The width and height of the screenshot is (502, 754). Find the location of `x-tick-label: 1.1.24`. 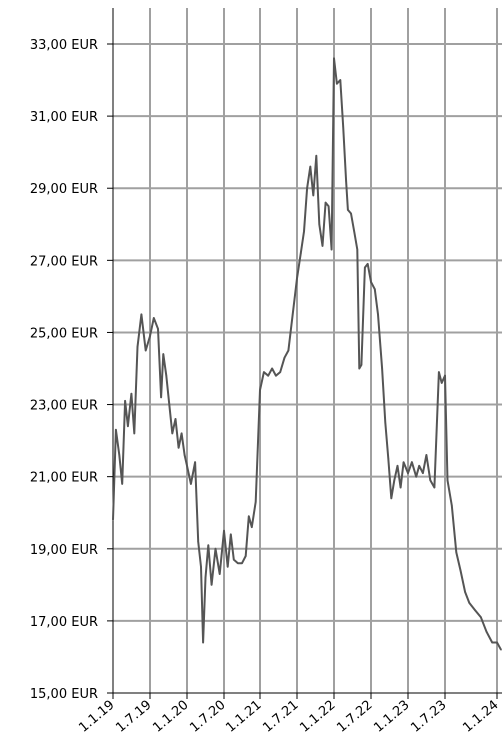

x-tick-label: 1.1.24 is located at coordinates (480, 717).